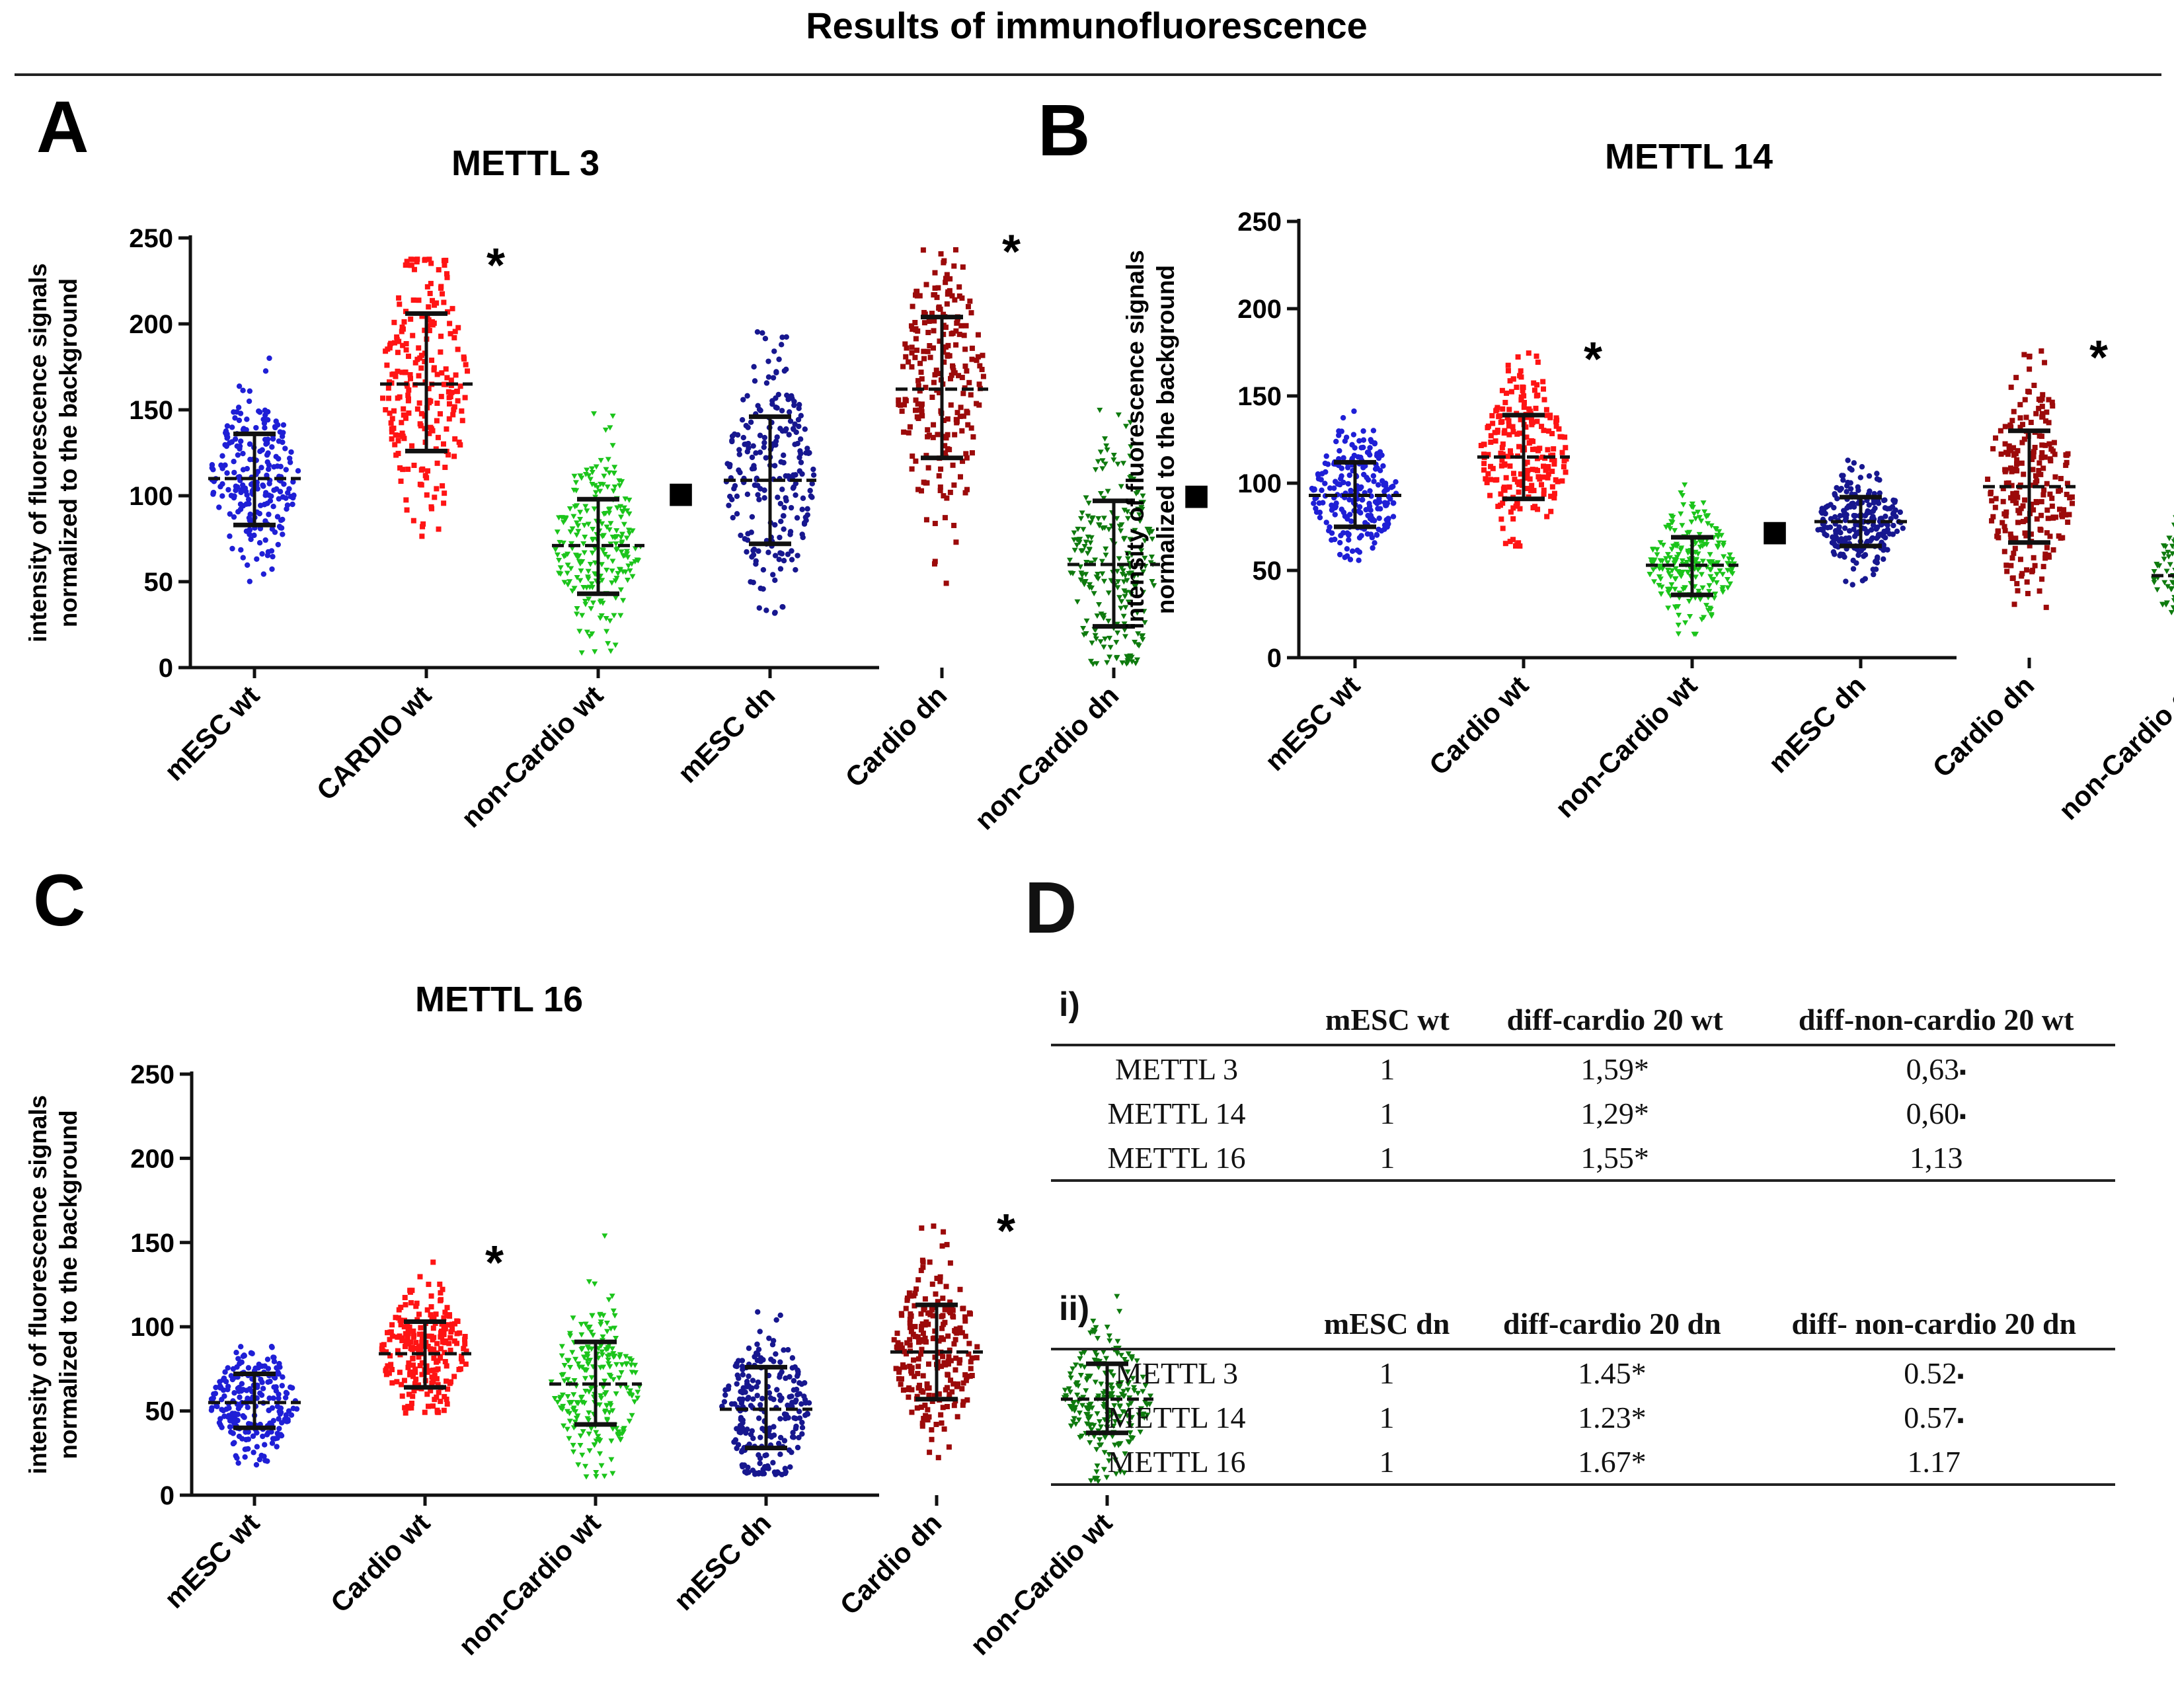 This screenshot has height=1708, width=2174. I want to click on significance-star: *, so click(495, 265).